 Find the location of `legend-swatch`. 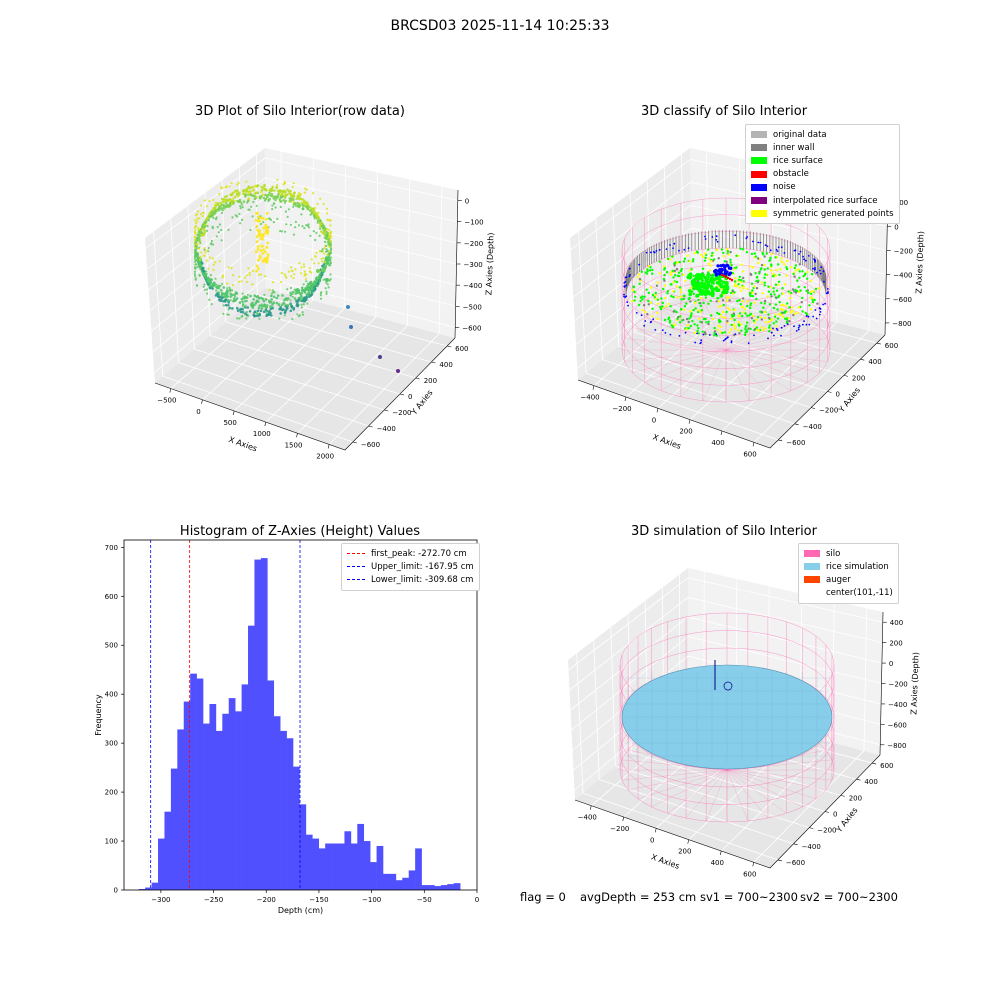

legend-swatch is located at coordinates (759, 214).